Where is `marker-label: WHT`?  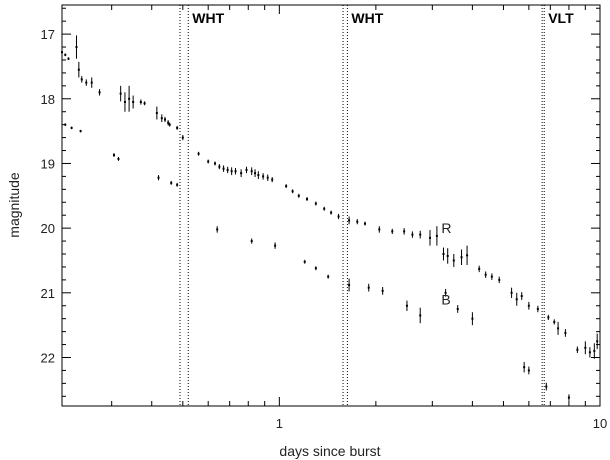
marker-label: WHT is located at coordinates (208, 18).